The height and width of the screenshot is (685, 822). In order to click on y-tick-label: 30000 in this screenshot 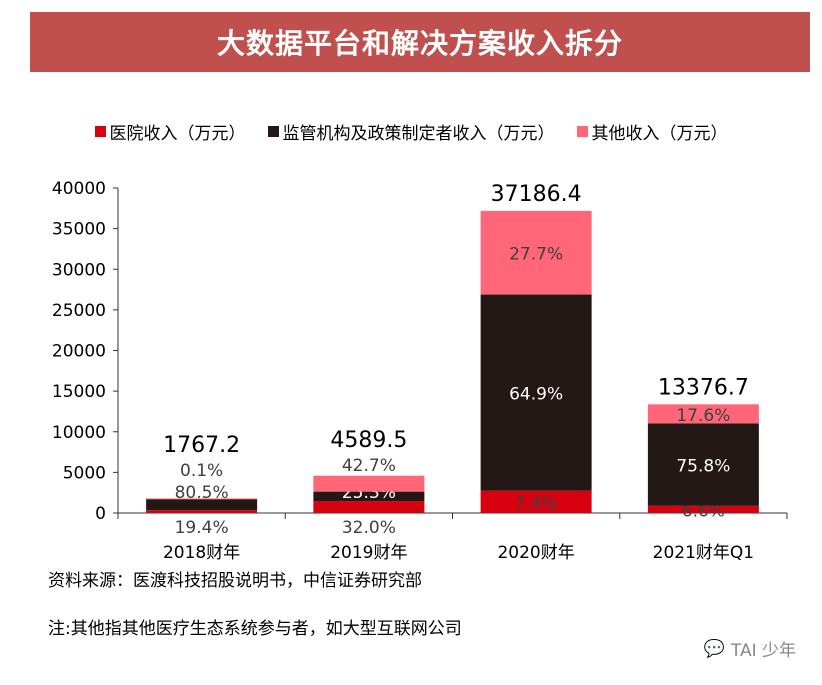, I will do `click(79, 270)`.